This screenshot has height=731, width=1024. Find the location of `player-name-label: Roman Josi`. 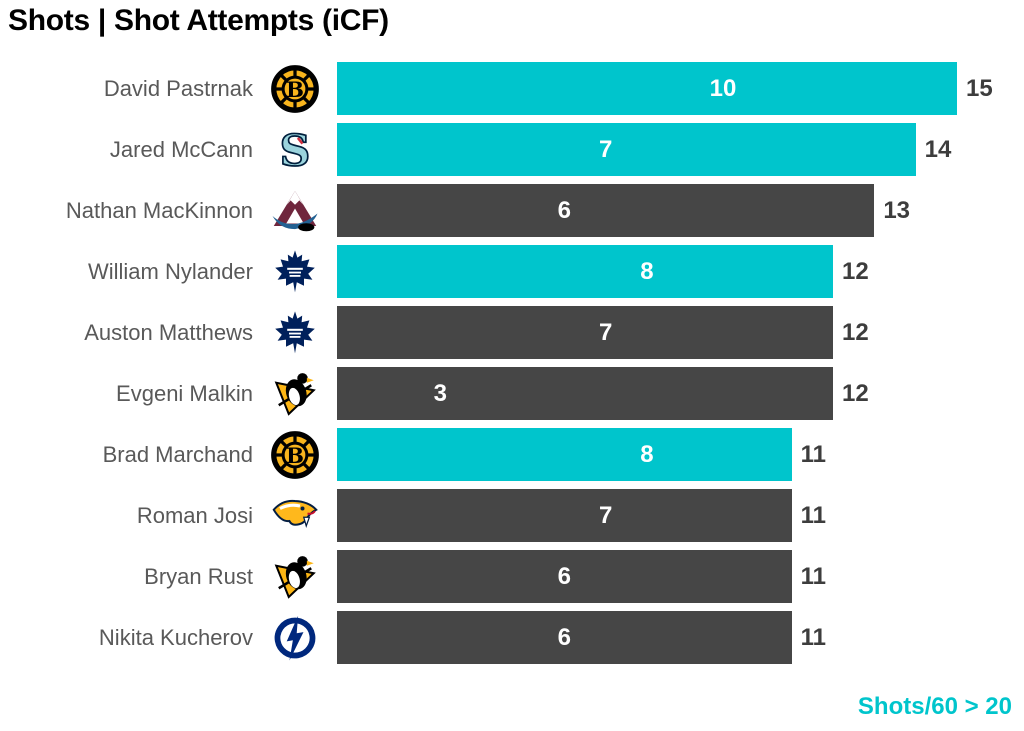

player-name-label: Roman Josi is located at coordinates (194, 515).